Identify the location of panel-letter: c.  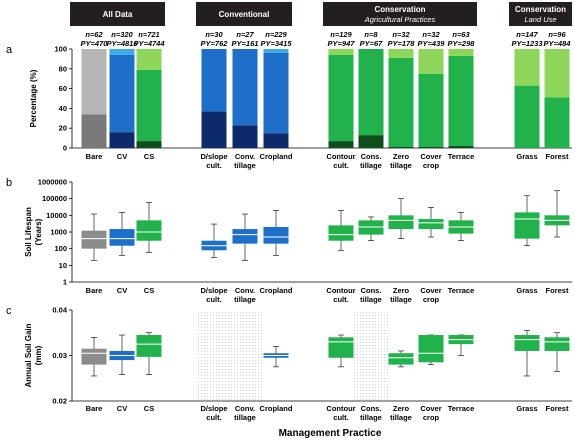
(9, 311).